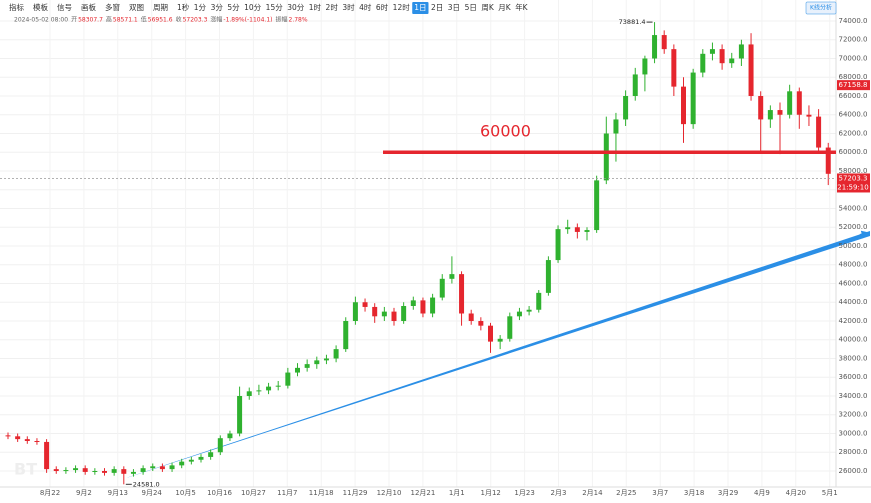  I want to click on toolbar-item: 3分, so click(217, 7).